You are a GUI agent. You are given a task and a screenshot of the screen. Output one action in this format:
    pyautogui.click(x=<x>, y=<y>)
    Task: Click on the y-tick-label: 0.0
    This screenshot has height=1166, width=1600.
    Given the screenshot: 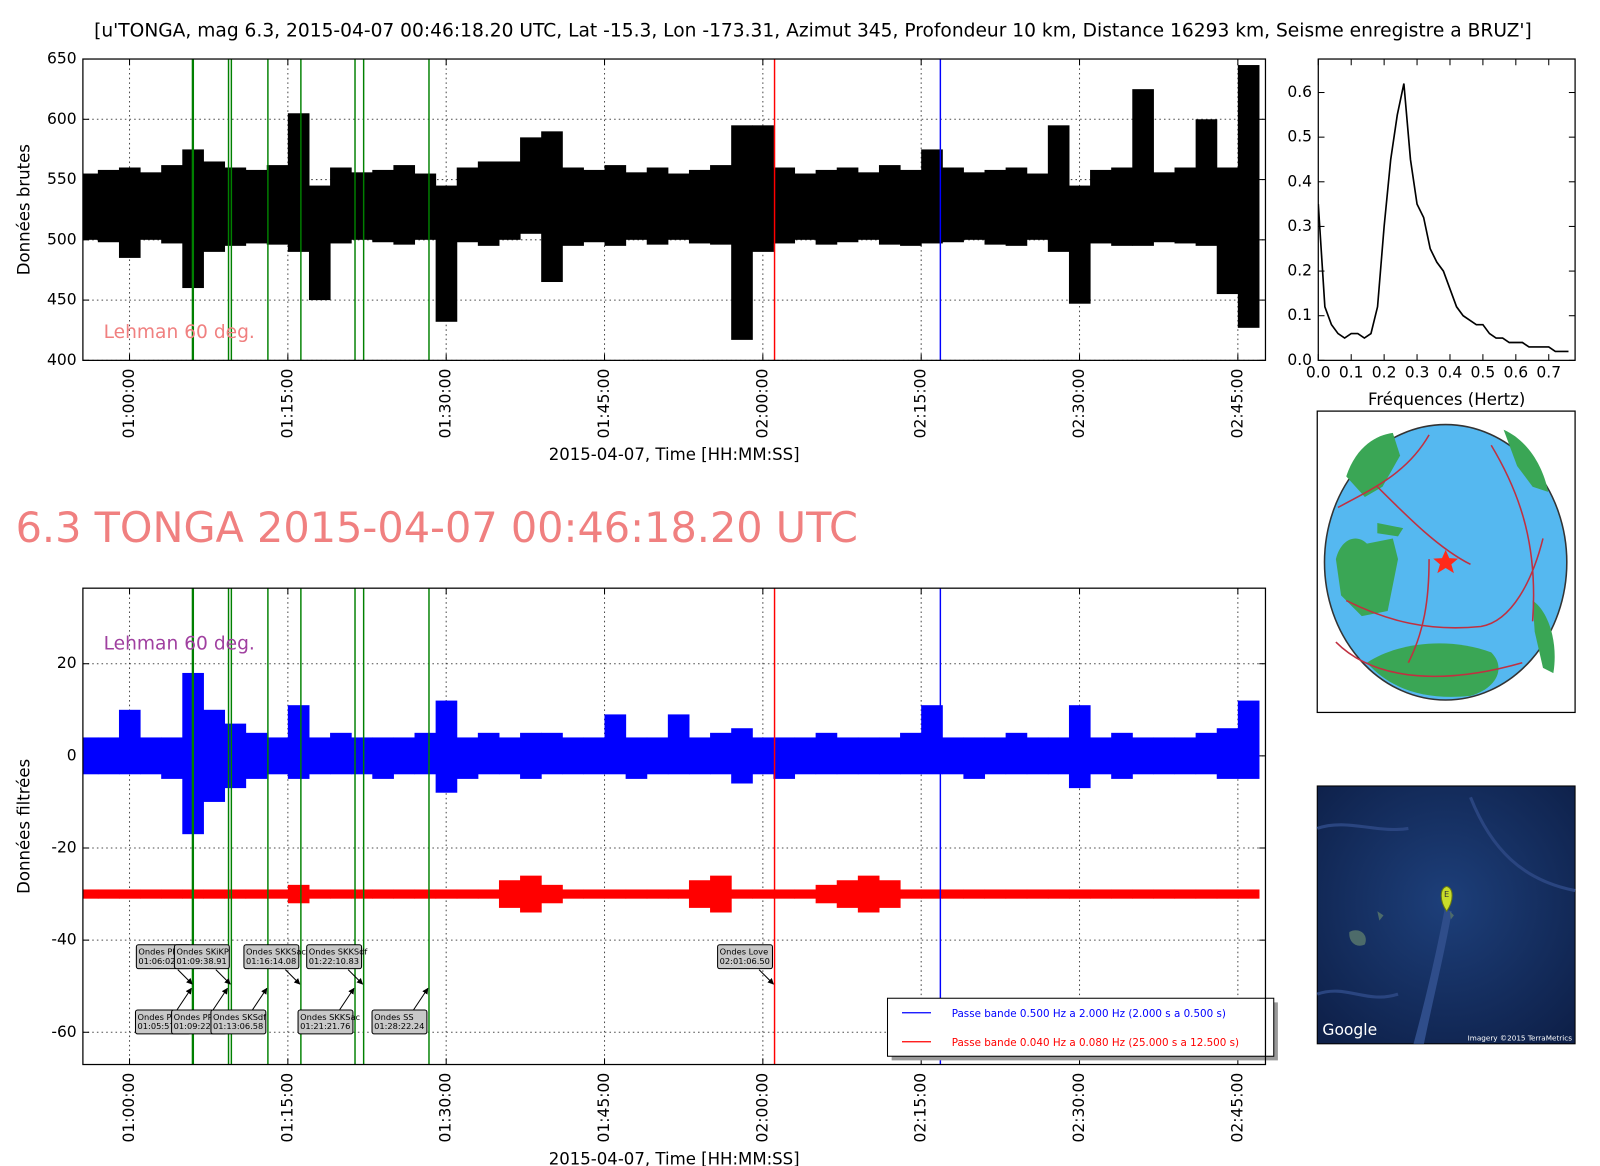 What is the action you would take?
    pyautogui.click(x=1299, y=360)
    